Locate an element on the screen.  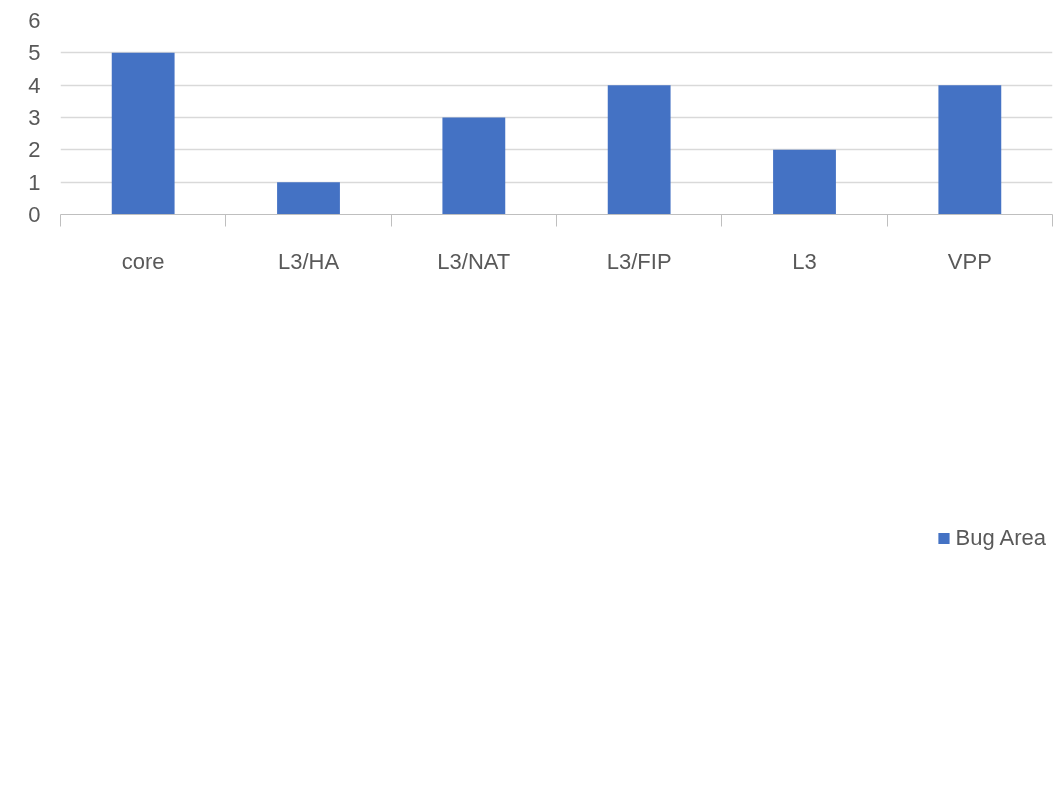
x-tick-label: L3 is located at coordinates (804, 261).